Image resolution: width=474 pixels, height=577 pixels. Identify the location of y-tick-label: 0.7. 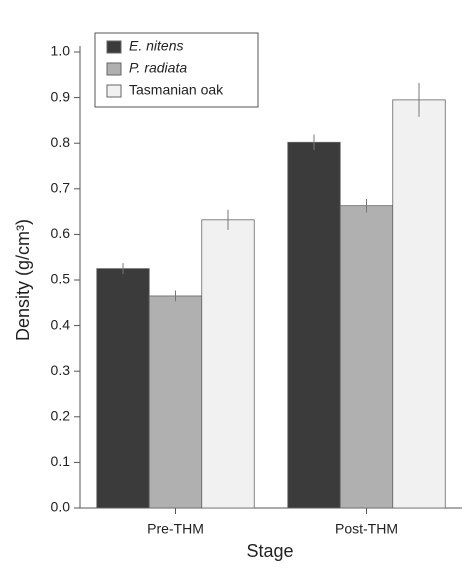
(61, 188).